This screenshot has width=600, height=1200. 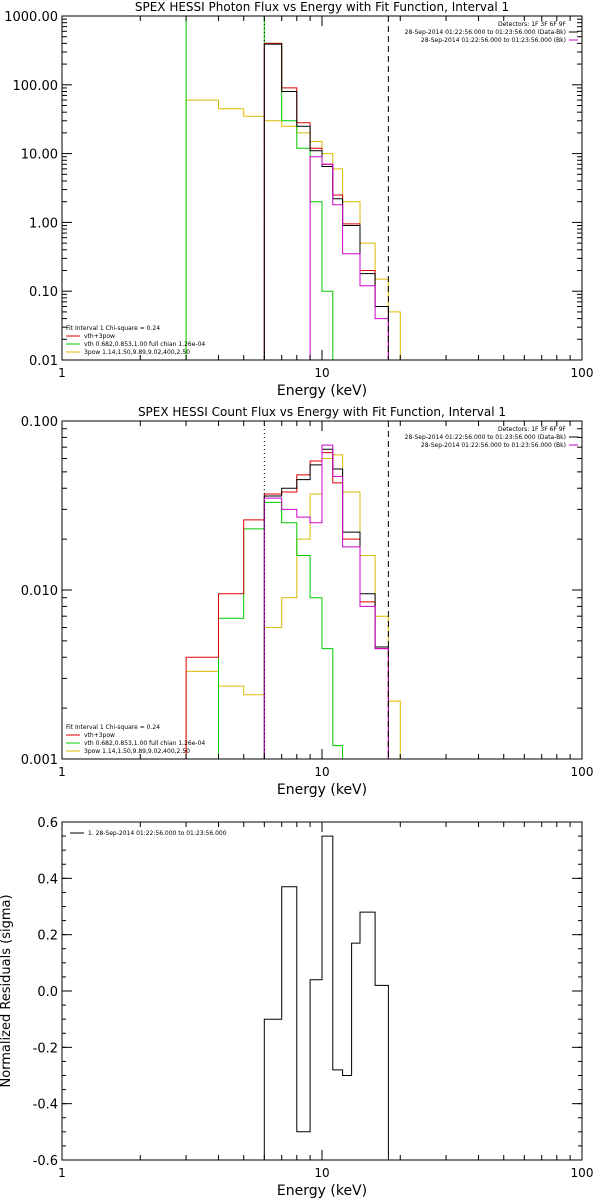 I want to click on y-tick-label: 0.2, so click(x=47, y=936).